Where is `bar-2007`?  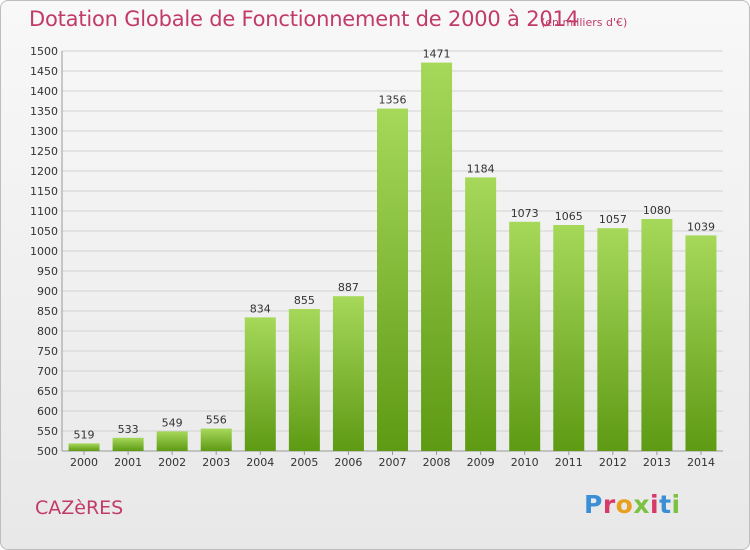 bar-2007 is located at coordinates (392, 279).